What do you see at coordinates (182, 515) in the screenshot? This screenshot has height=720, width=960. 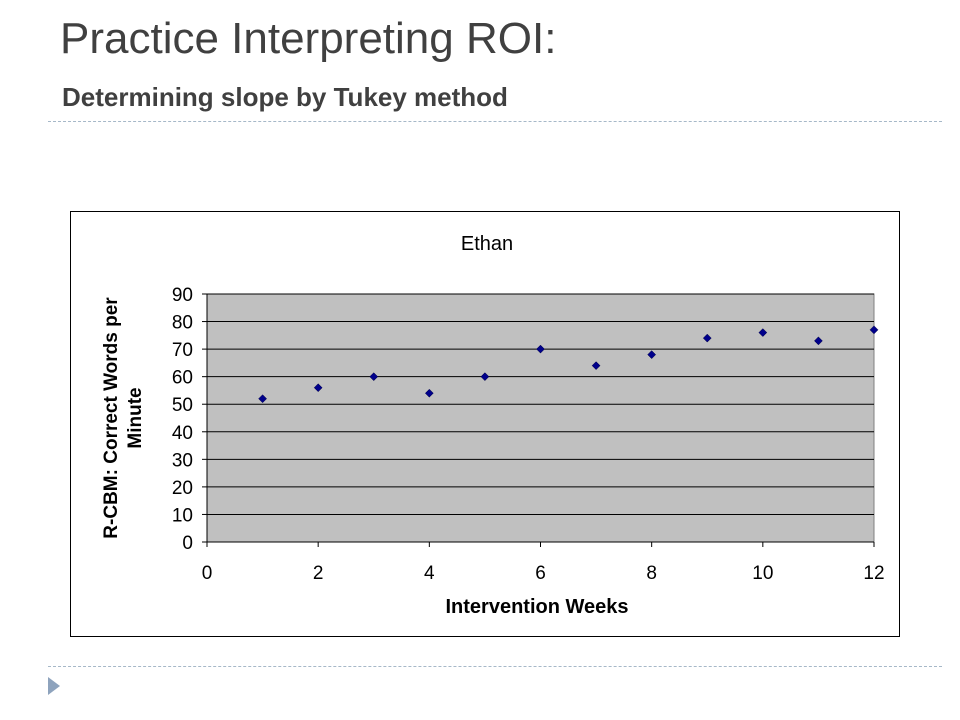 I see `y-tick-label: 10` at bounding box center [182, 515].